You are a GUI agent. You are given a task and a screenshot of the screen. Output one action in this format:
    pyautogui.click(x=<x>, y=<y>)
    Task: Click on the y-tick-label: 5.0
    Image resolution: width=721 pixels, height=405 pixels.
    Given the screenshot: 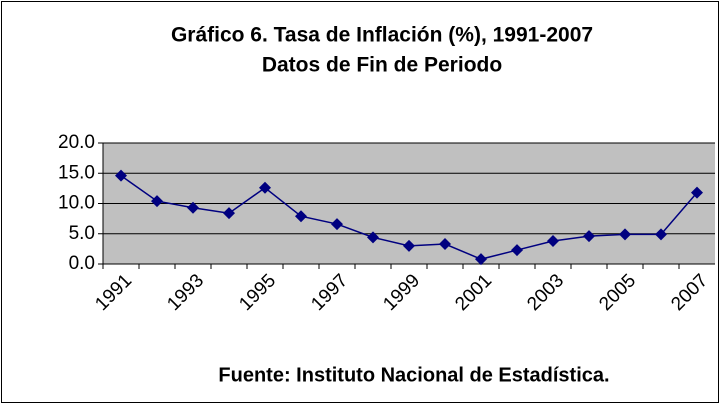 What is the action you would take?
    pyautogui.click(x=82, y=233)
    